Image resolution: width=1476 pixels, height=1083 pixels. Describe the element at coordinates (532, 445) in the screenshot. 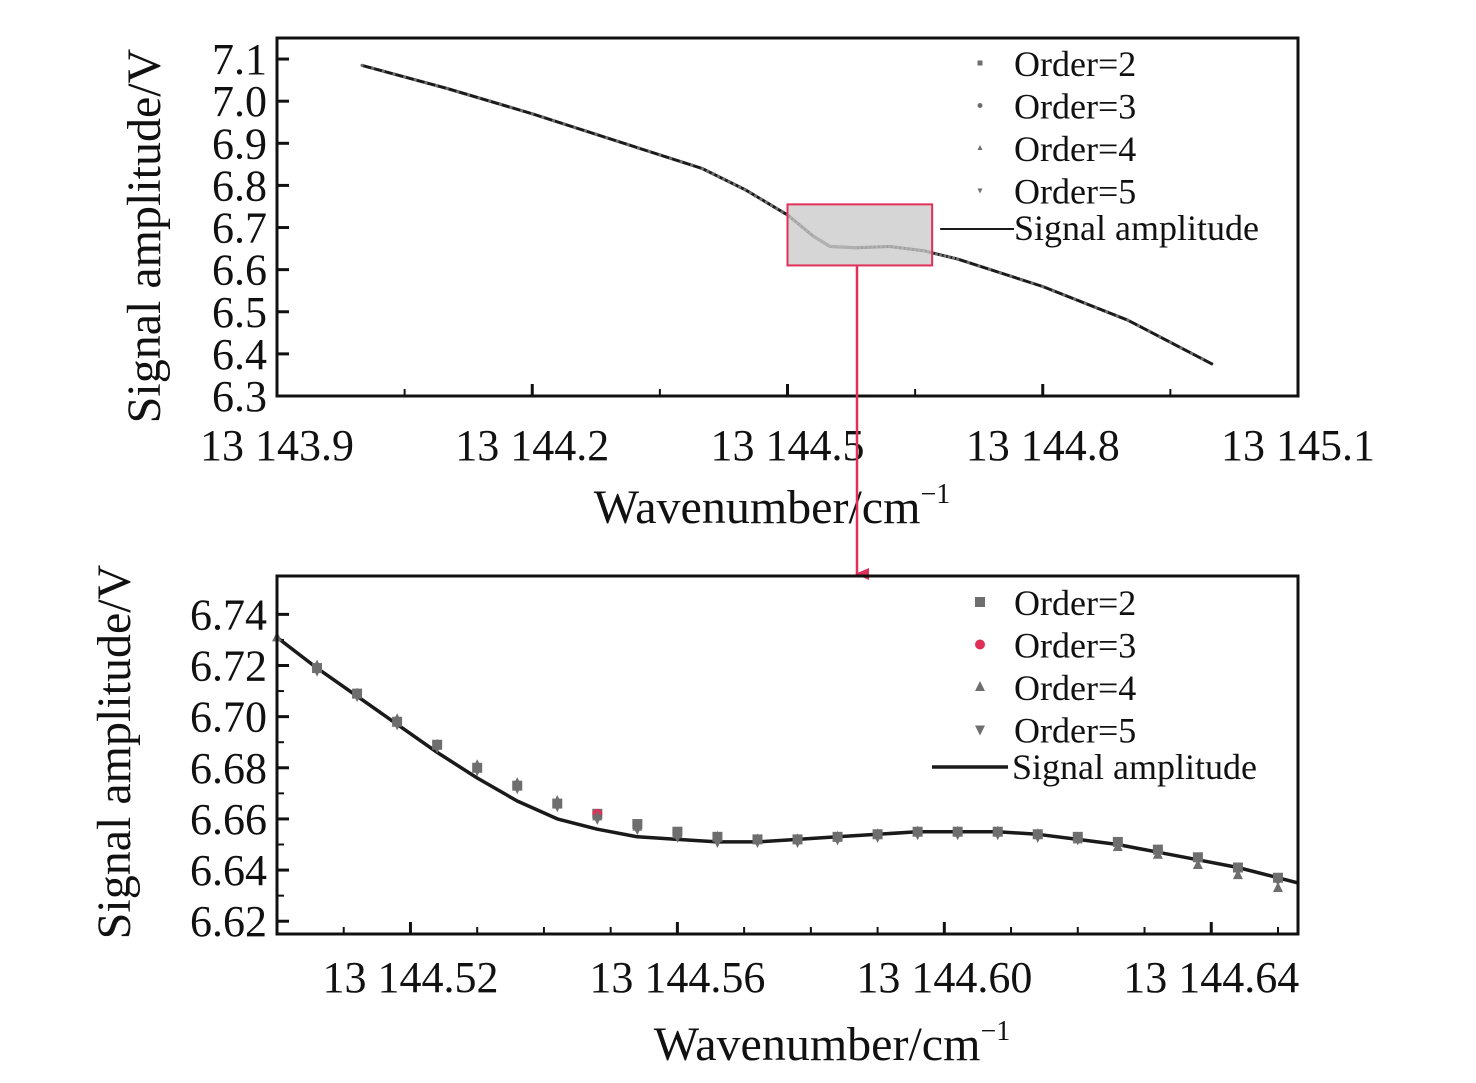

I see `top-xtick-label: 13 144.2` at that location.